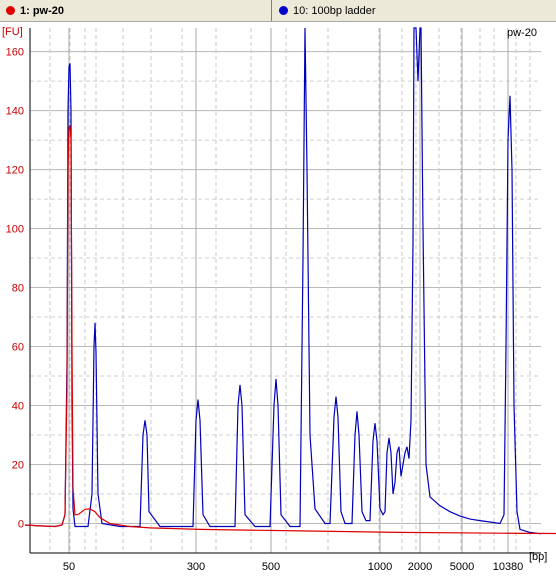 The height and width of the screenshot is (586, 556). Describe the element at coordinates (18, 466) in the screenshot. I see `y-tick-label: 20` at that location.